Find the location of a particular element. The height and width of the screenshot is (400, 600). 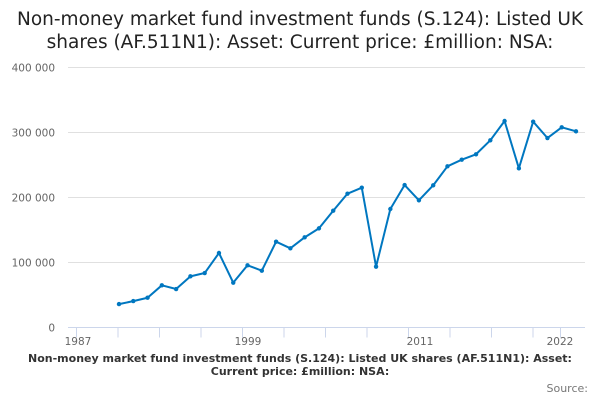

x-tick-label: 2011 is located at coordinates (420, 342).